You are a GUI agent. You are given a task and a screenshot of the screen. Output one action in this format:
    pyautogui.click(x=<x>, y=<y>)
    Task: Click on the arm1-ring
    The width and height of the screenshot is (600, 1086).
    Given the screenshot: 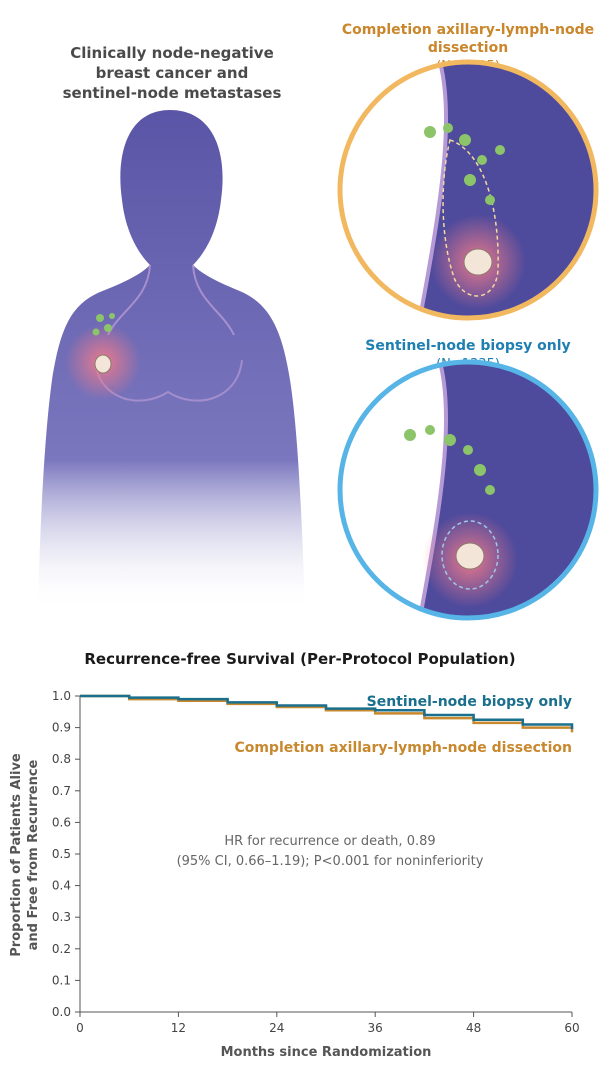 What is the action you would take?
    pyautogui.click(x=468, y=190)
    